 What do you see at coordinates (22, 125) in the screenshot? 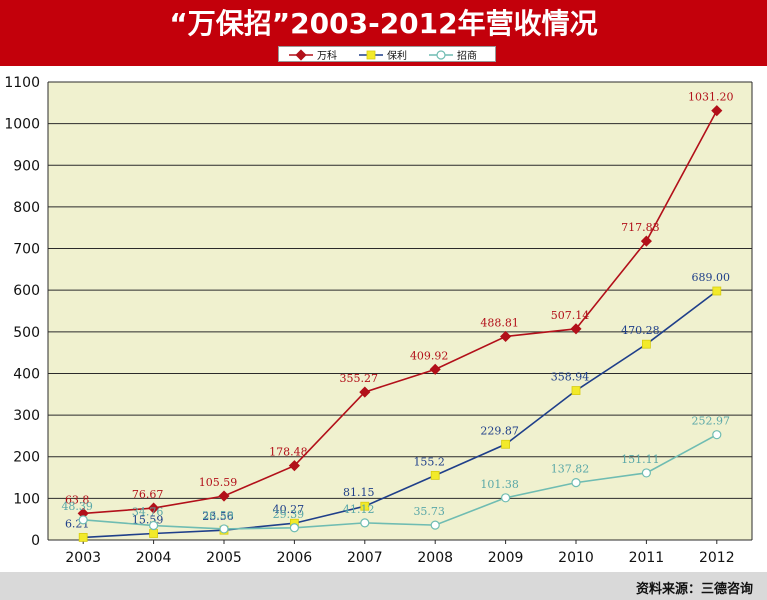
I see `y-tick-label: 1000` at bounding box center [22, 125].